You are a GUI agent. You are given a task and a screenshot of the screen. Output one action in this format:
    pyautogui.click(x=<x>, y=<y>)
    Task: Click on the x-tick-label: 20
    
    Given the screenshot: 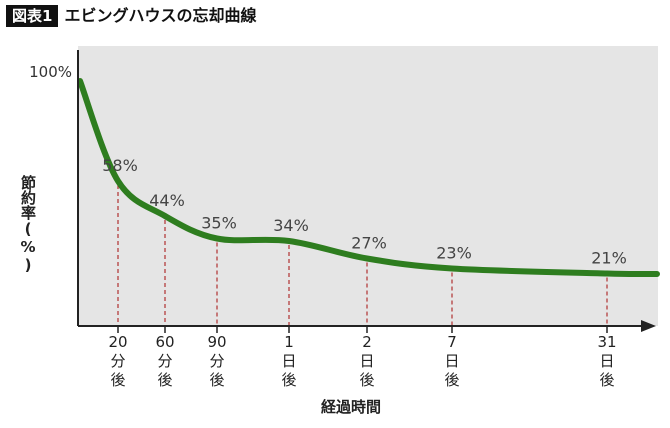 What is the action you would take?
    pyautogui.click(x=117, y=342)
    